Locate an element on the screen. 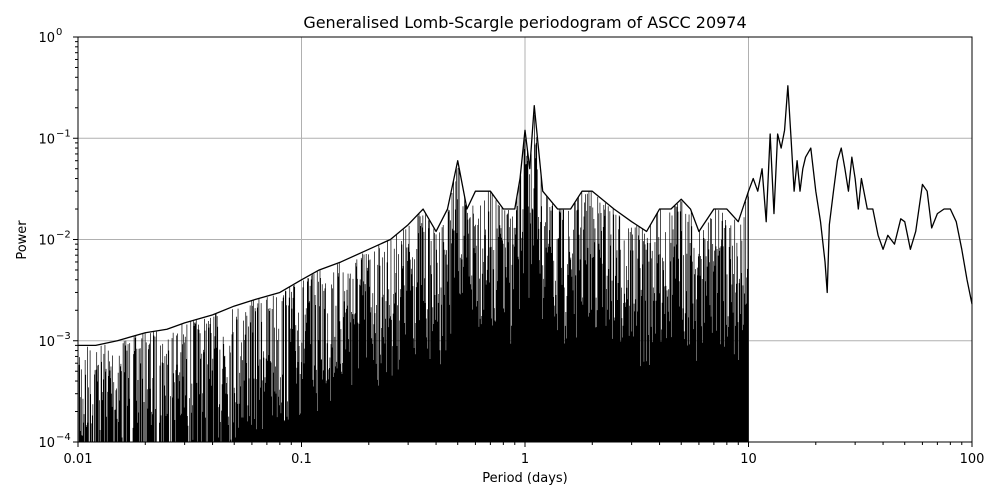 The width and height of the screenshot is (1000, 500). y-tick-exponent: −2 is located at coordinates (63, 235).